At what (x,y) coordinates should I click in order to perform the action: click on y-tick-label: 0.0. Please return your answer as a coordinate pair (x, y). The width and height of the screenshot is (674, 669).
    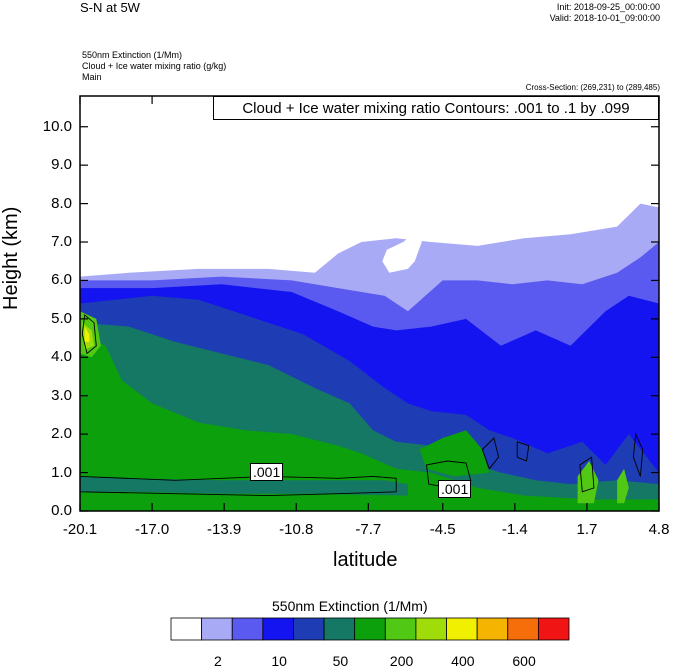
    Looking at the image, I should click on (61, 510).